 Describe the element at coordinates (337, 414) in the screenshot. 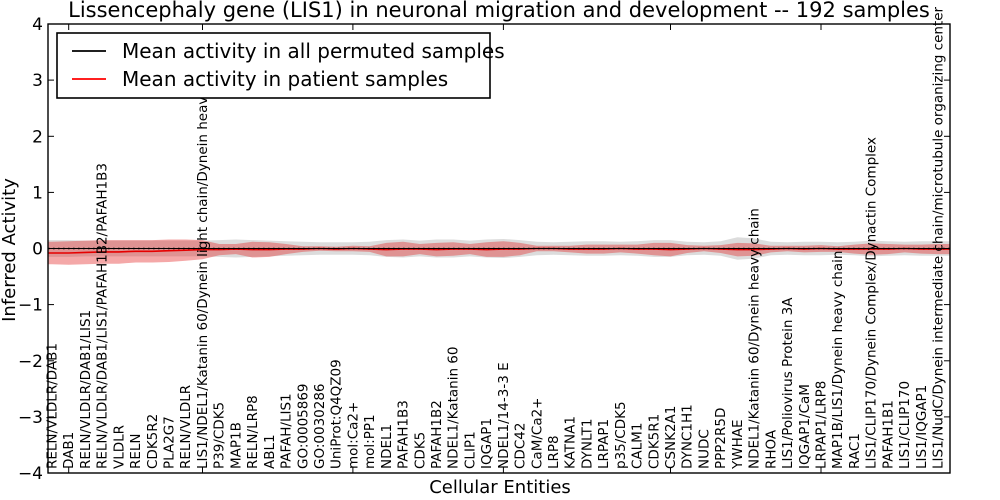

I see `x-entity-label: UniProt:Q4QZ09` at that location.